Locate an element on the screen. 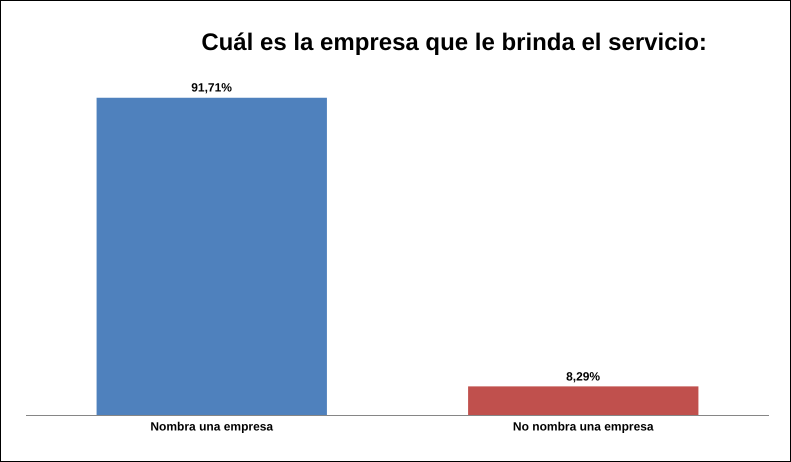  chart-title: Cuál es la empresa que le brinda el servicio: is located at coordinates (454, 42).